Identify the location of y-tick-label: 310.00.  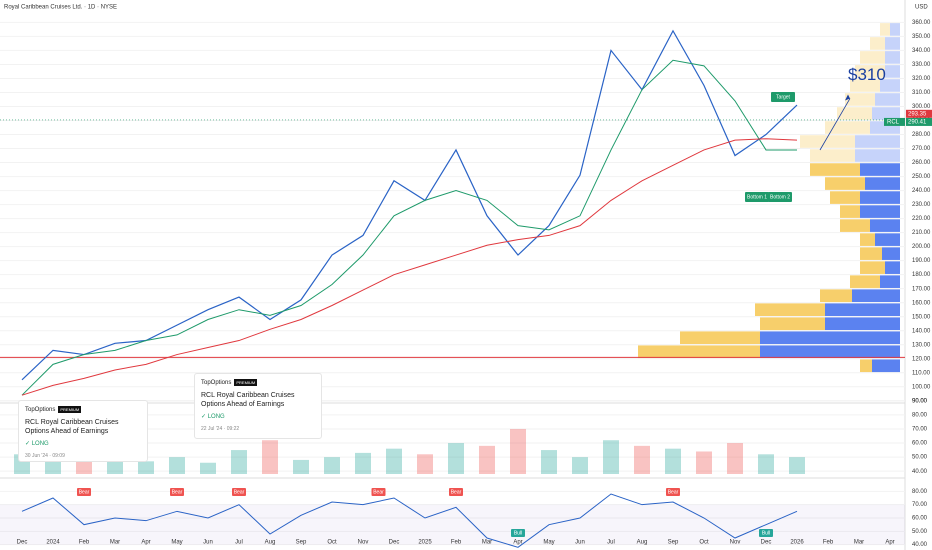
(921, 93).